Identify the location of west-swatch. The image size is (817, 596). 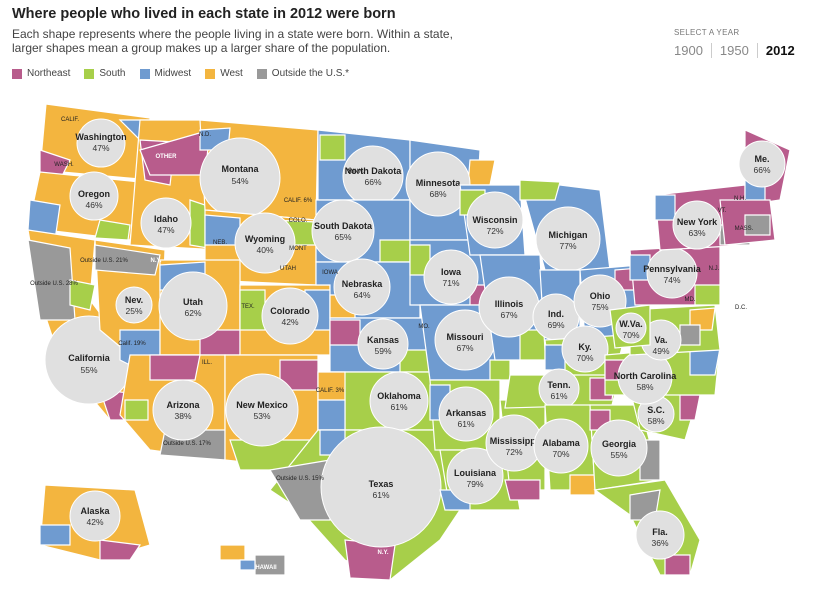
(210, 73).